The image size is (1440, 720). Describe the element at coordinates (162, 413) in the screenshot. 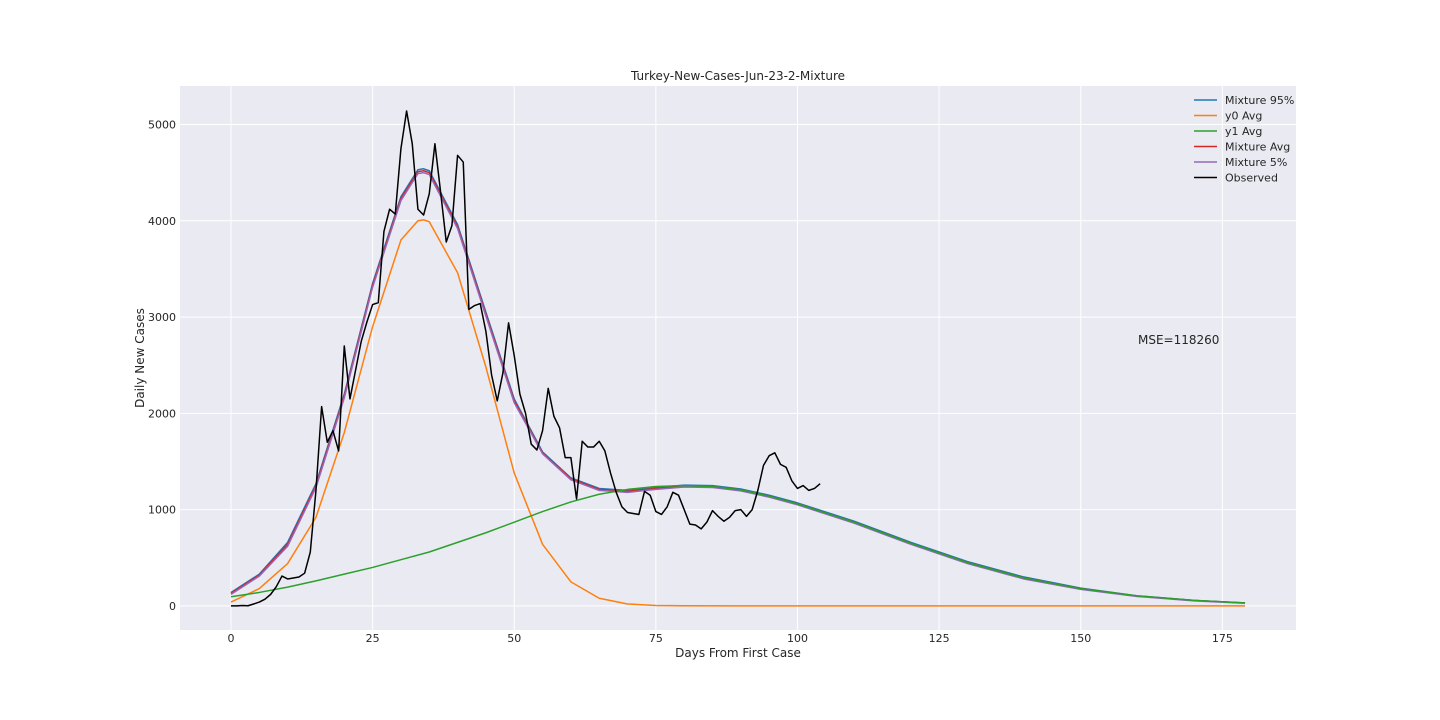

I see `y-tick-label: 2000` at that location.